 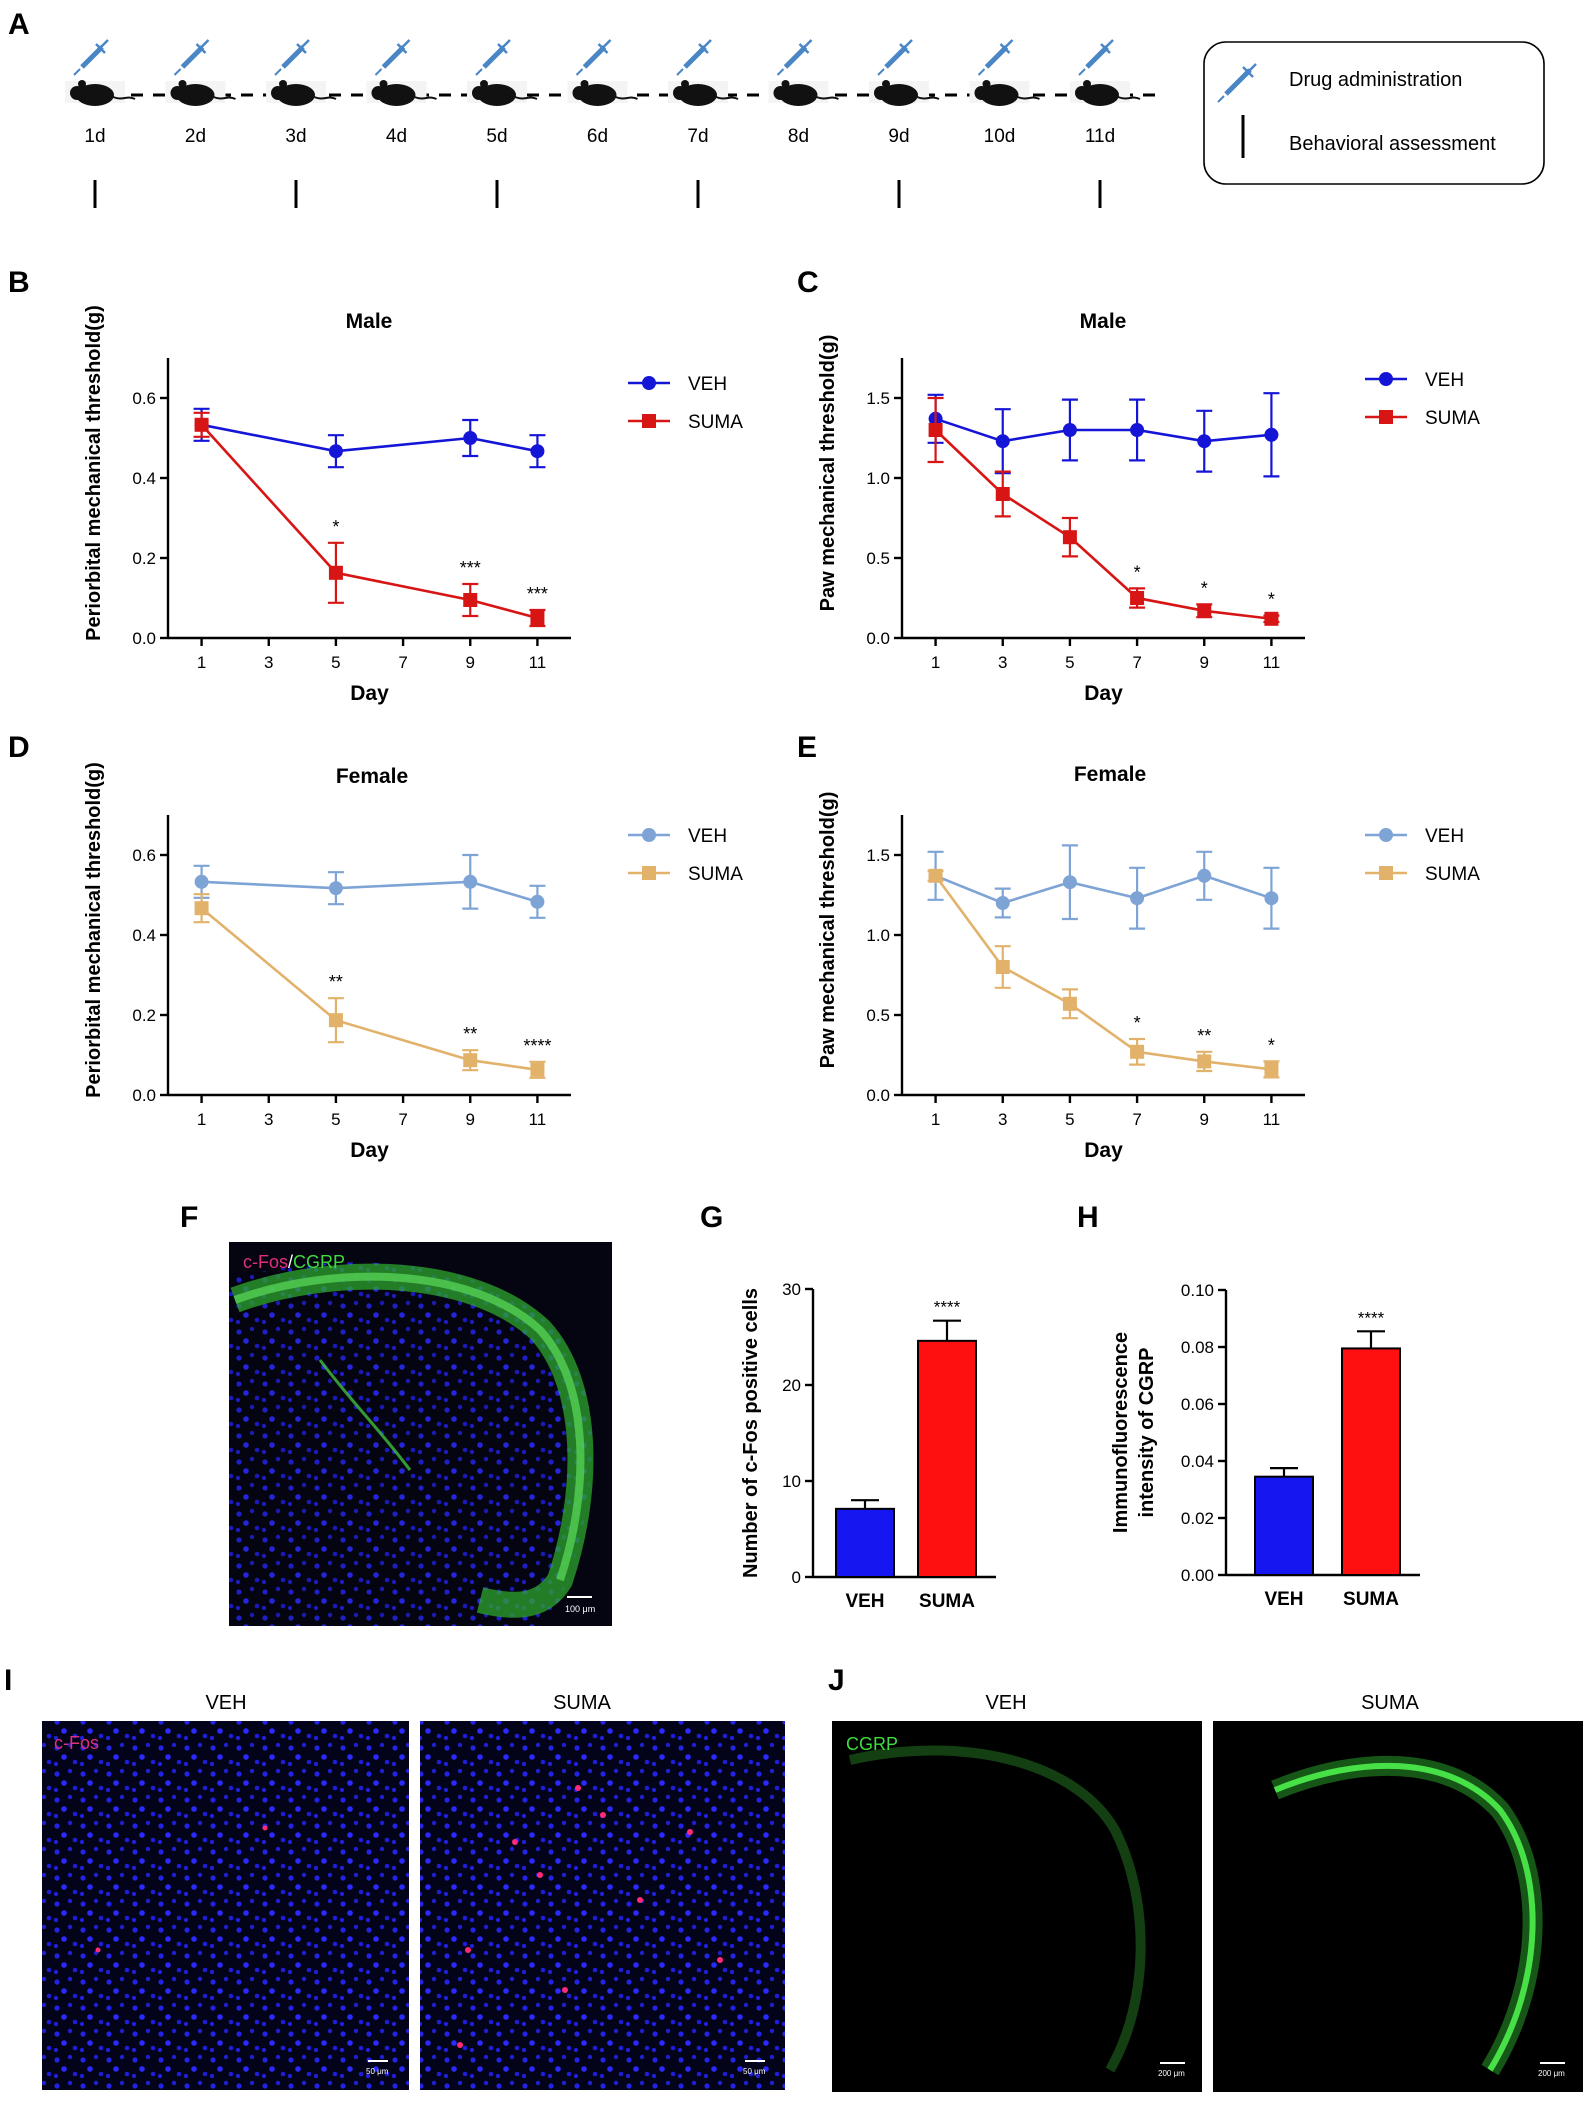 I want to click on panel-label-d: D, so click(x=19, y=747).